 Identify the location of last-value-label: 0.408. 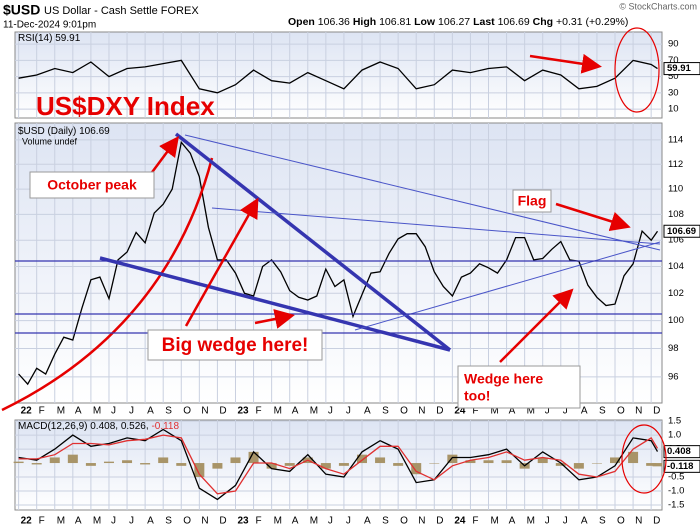
(679, 451).